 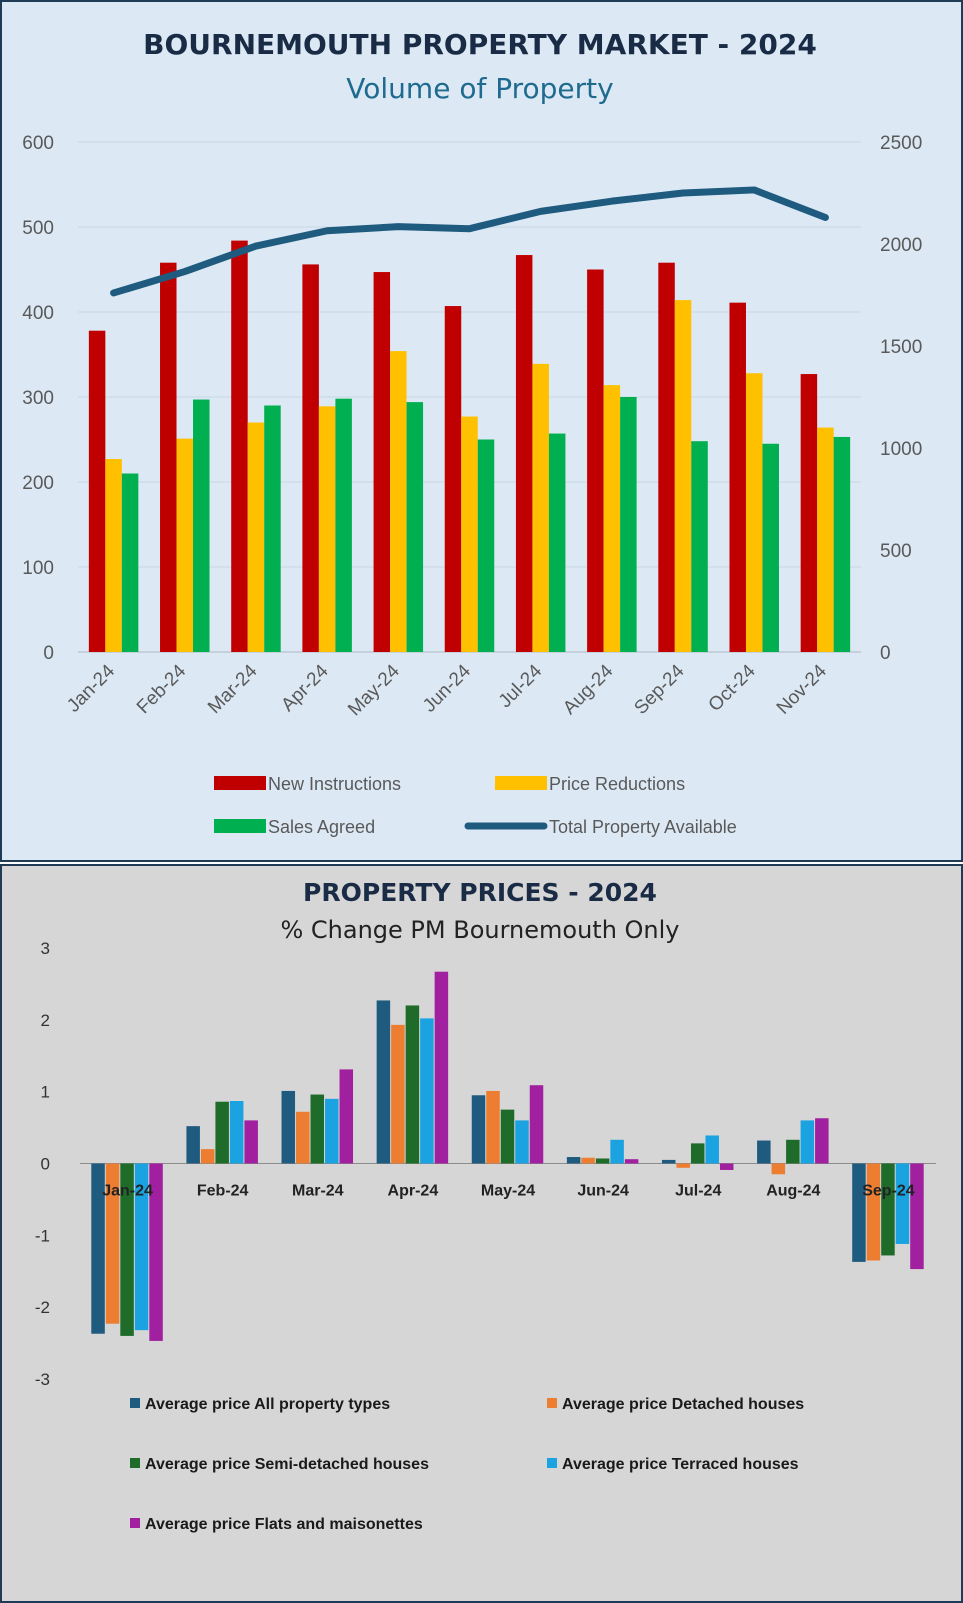 I want to click on y-tick-label: -1, so click(x=42, y=1235).